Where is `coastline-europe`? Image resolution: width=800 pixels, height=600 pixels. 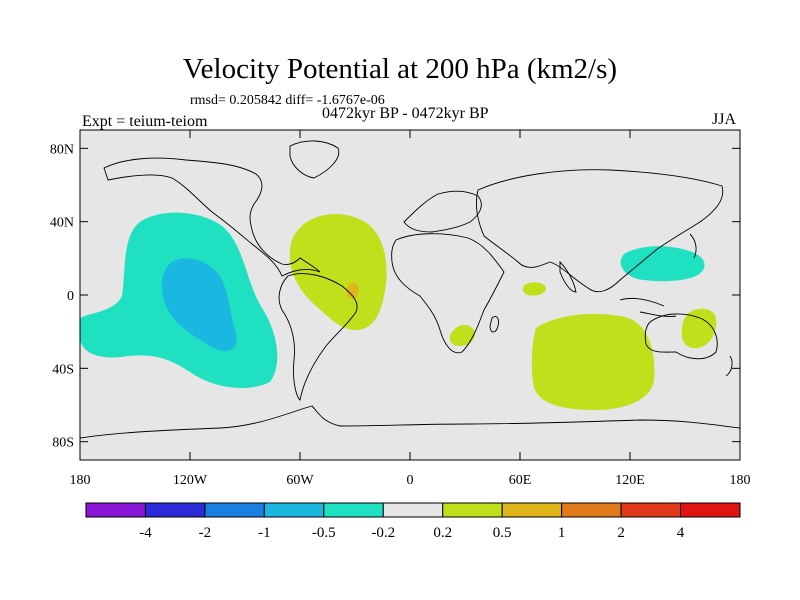 coastline-europe is located at coordinates (442, 211).